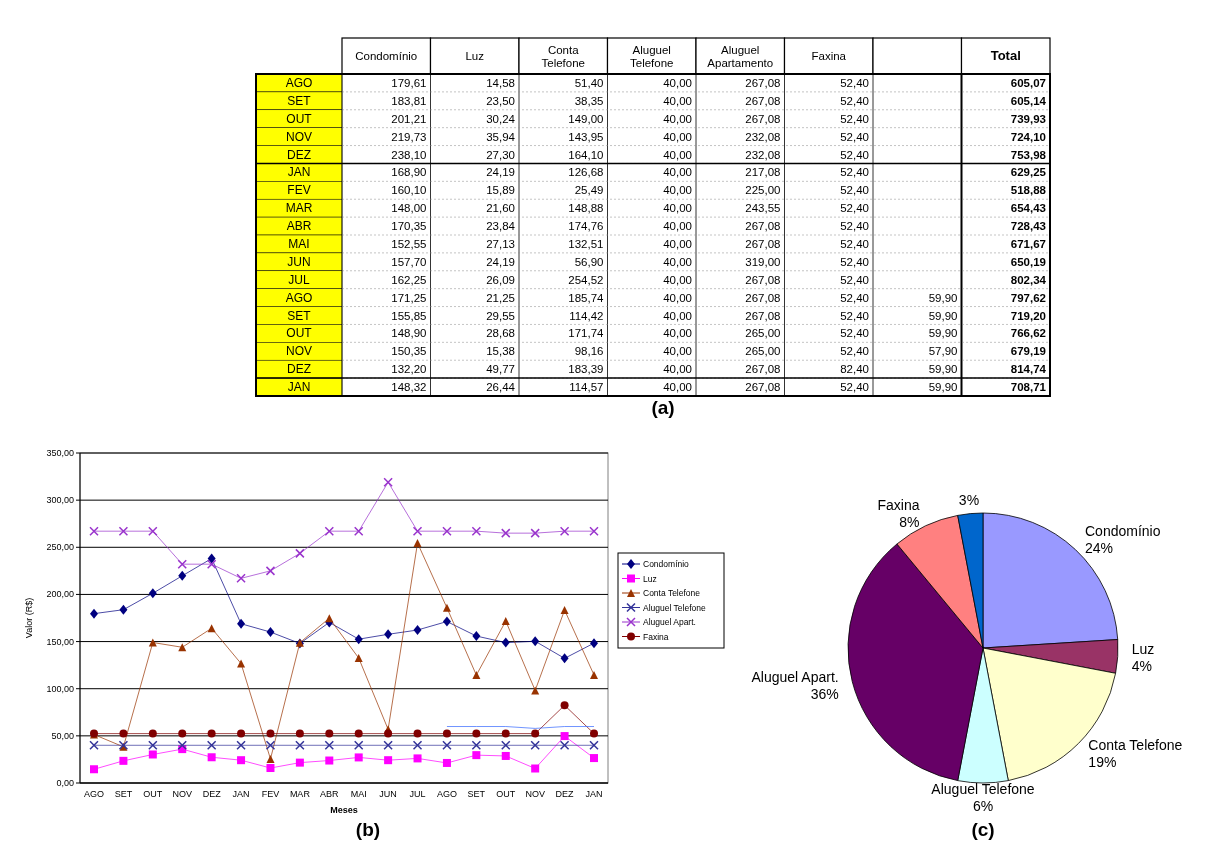 The height and width of the screenshot is (843, 1221). Describe the element at coordinates (500, 315) in the screenshot. I see `data-label: 29,55` at that location.